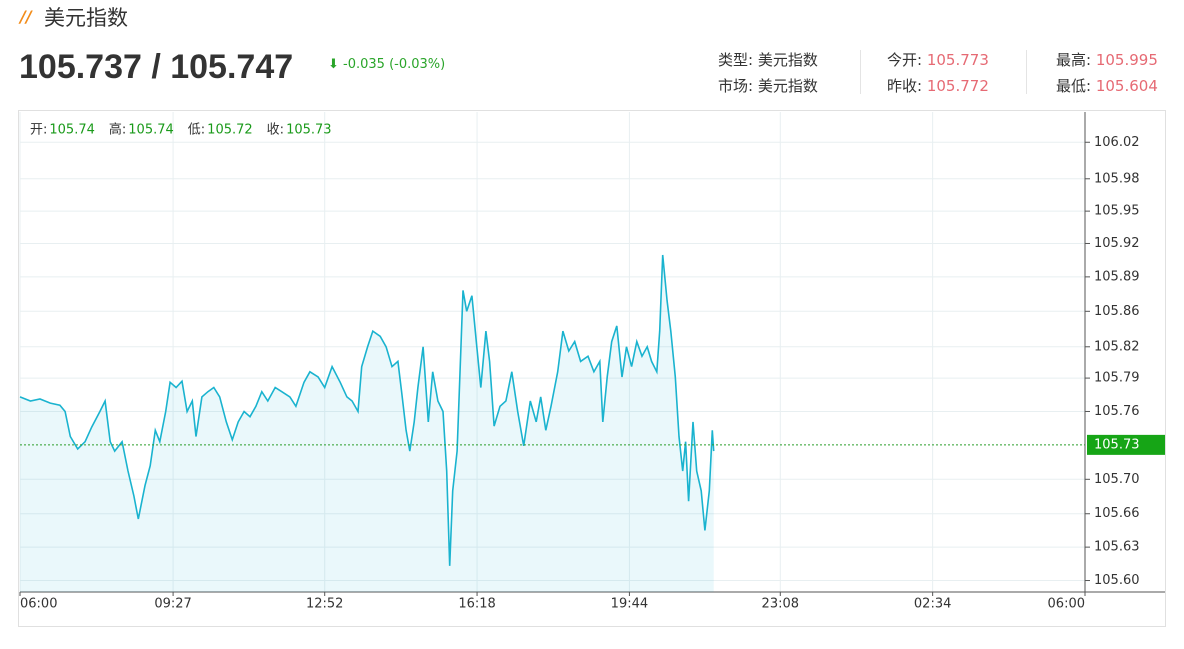 Image resolution: width=1184 pixels, height=649 pixels. Describe the element at coordinates (1117, 513) in the screenshot. I see `y-tick-label: 105.66` at that location.